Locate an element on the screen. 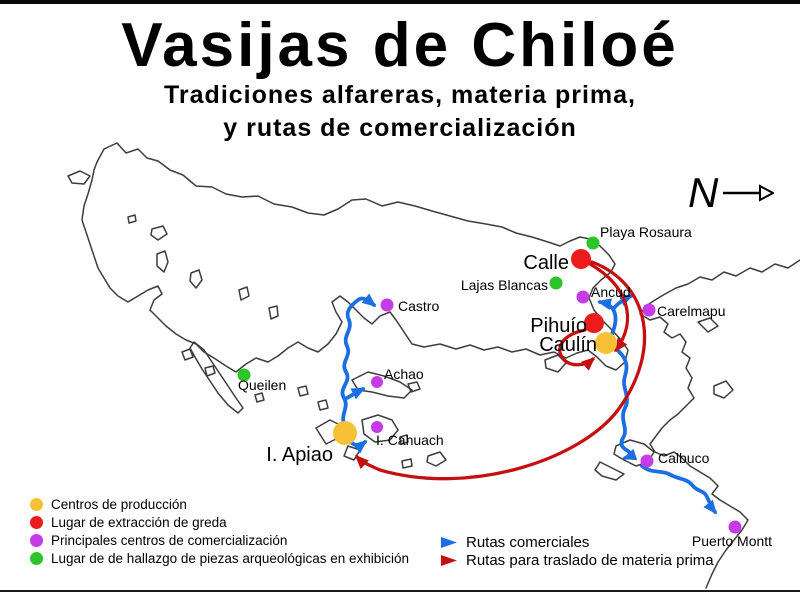  place-marker-puerto-montt is located at coordinates (735, 527).